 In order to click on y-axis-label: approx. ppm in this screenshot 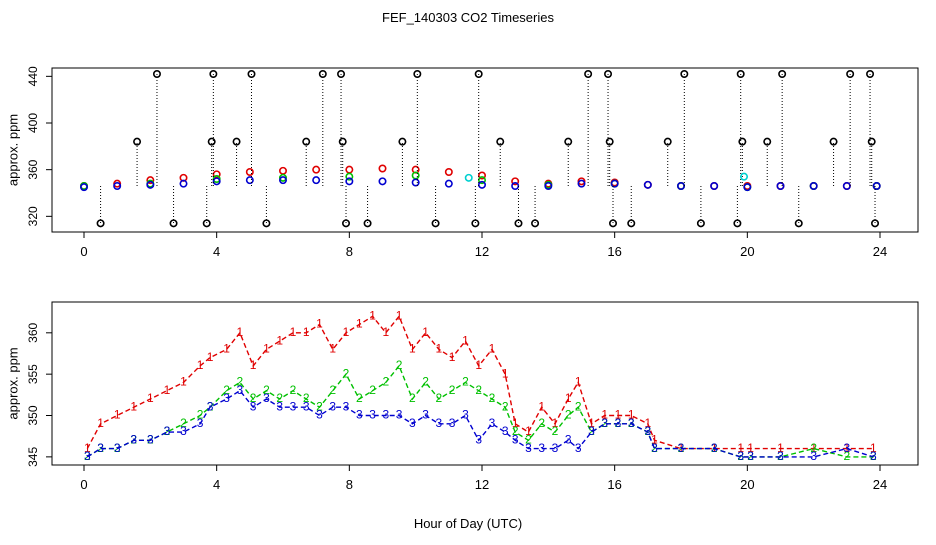, I will do `click(12, 383)`.